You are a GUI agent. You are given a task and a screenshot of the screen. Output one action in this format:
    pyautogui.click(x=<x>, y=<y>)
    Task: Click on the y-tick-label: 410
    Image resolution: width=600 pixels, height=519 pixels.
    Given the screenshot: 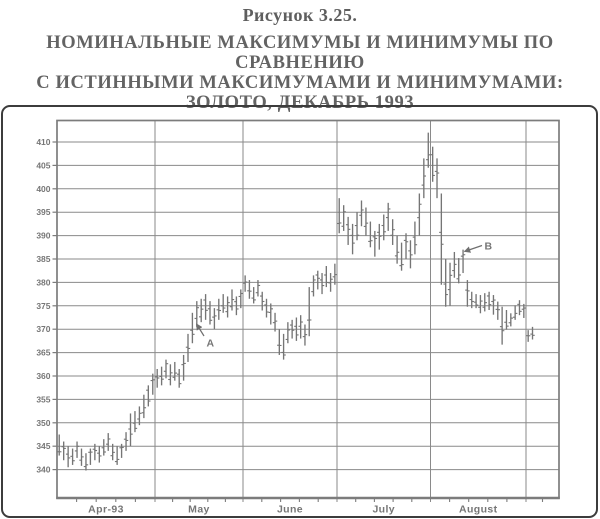 What is the action you would take?
    pyautogui.click(x=43, y=142)
    